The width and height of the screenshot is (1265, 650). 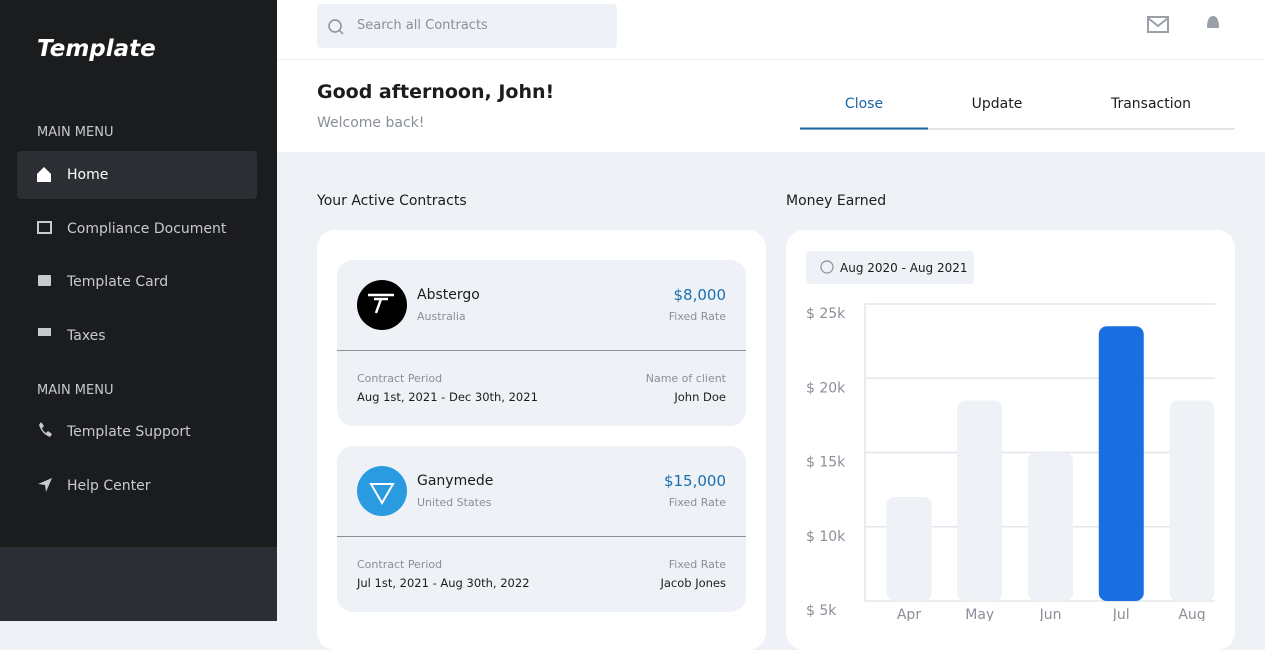 What do you see at coordinates (44, 174) in the screenshot?
I see `home-icon` at bounding box center [44, 174].